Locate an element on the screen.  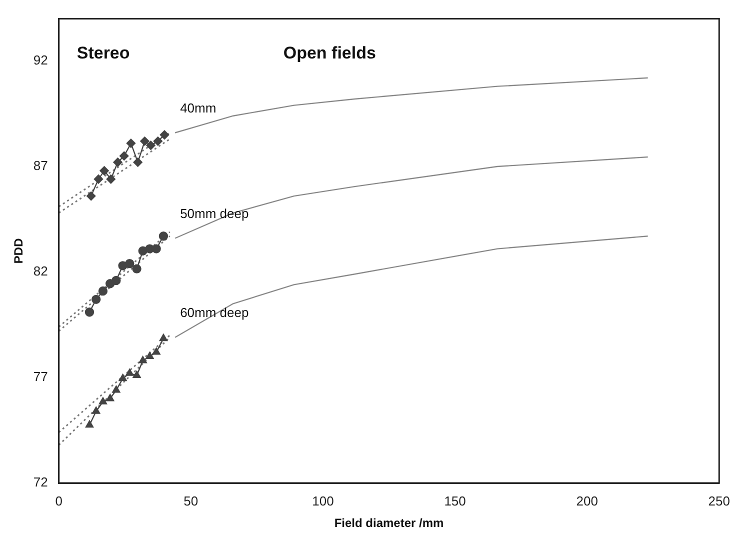
series-label: 40mm is located at coordinates (198, 108).